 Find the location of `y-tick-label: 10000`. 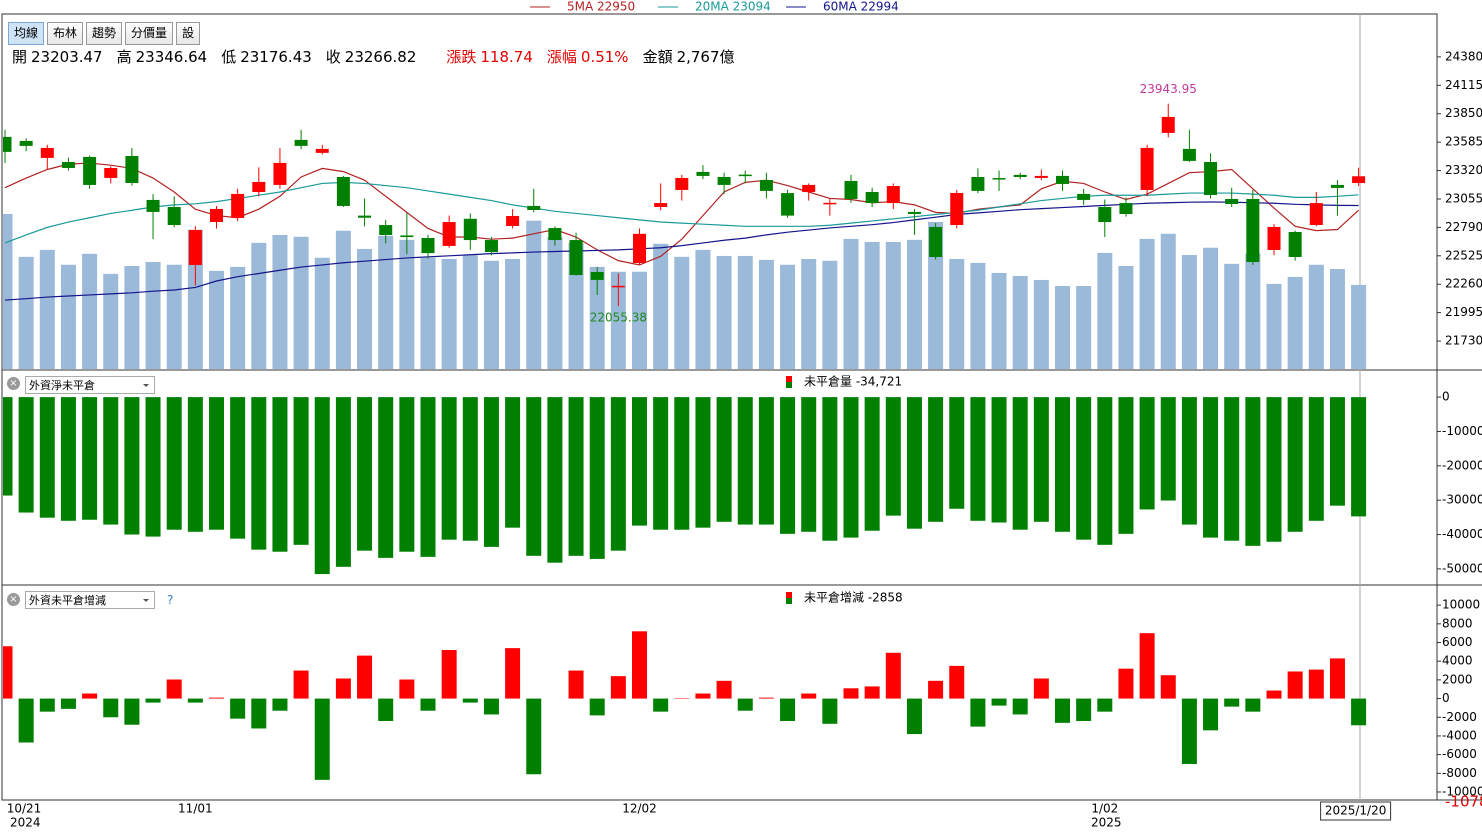

y-tick-label: 10000 is located at coordinates (1461, 605).